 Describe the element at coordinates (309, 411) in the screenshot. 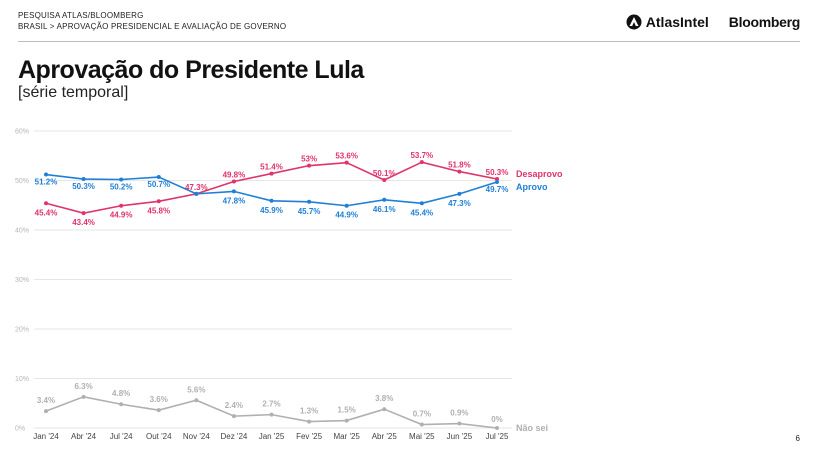

I see `nao_sei-data-label: 1.3%` at that location.